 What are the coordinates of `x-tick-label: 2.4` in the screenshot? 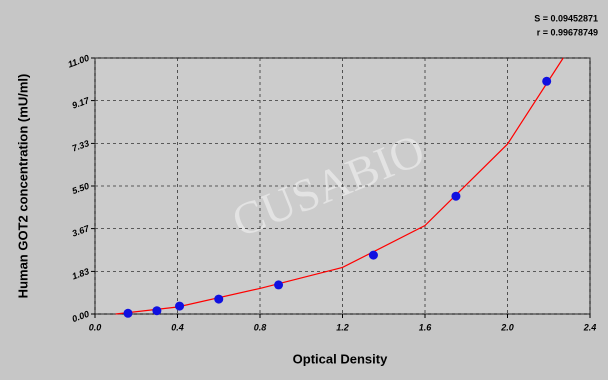 It's located at (590, 327).